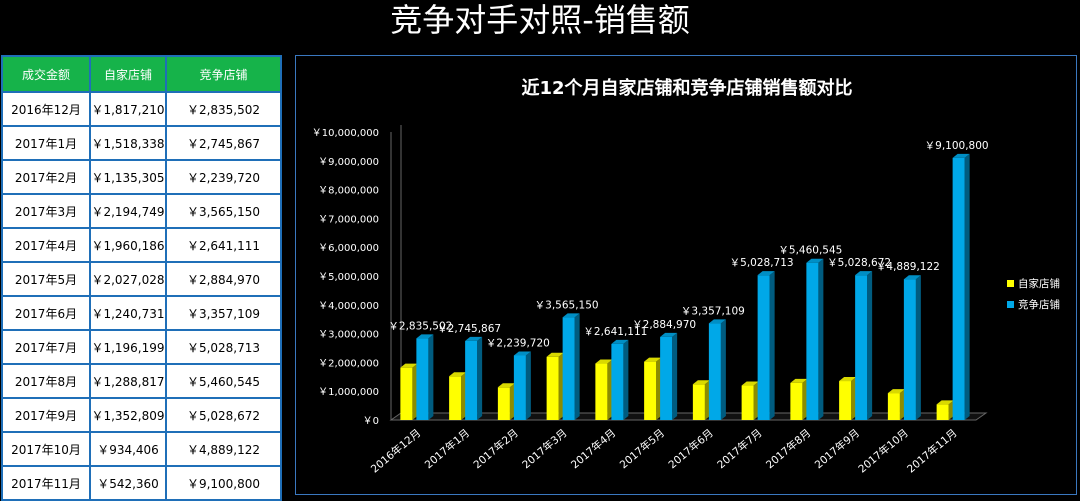 The image size is (1080, 501). Describe the element at coordinates (883, 450) in the screenshot. I see `x-tick-label: 2017年10月` at that location.